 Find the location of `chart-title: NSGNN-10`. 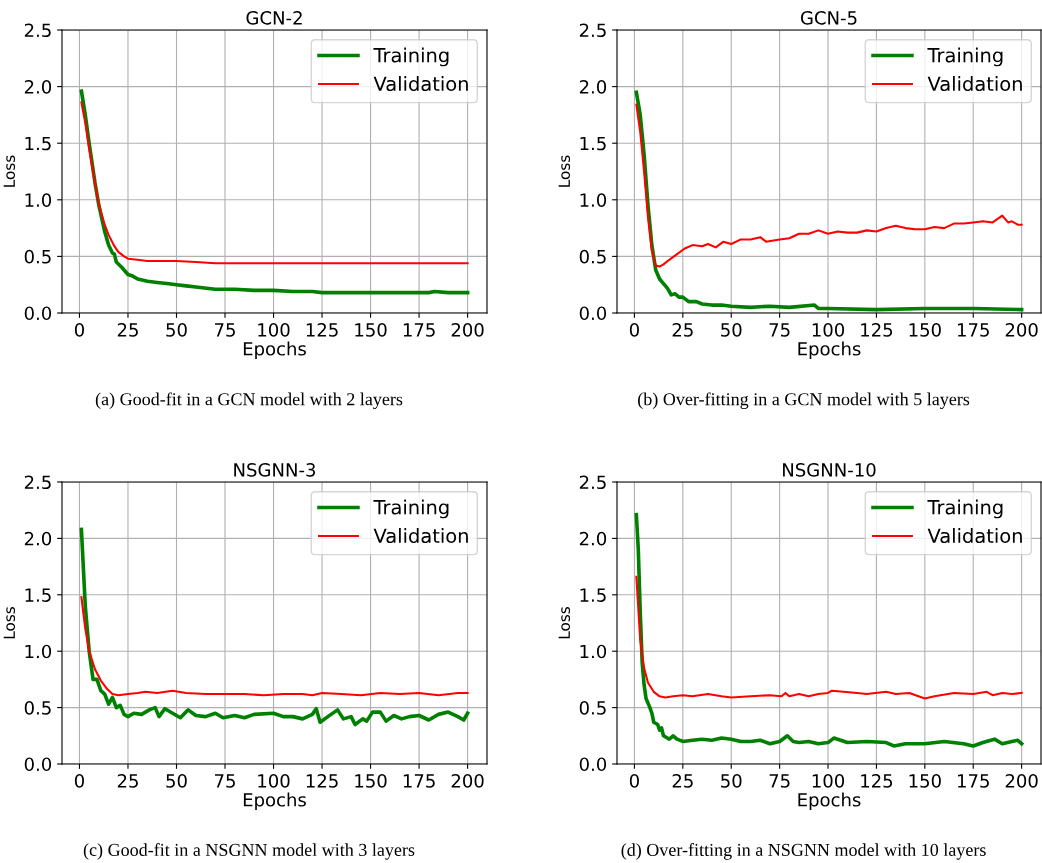

chart-title: NSGNN-10 is located at coordinates (829, 470).